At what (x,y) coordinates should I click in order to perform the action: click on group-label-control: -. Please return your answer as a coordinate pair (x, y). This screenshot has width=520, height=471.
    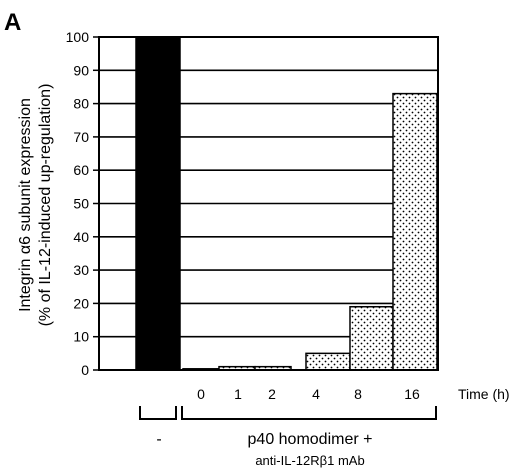
    Looking at the image, I should click on (158, 439).